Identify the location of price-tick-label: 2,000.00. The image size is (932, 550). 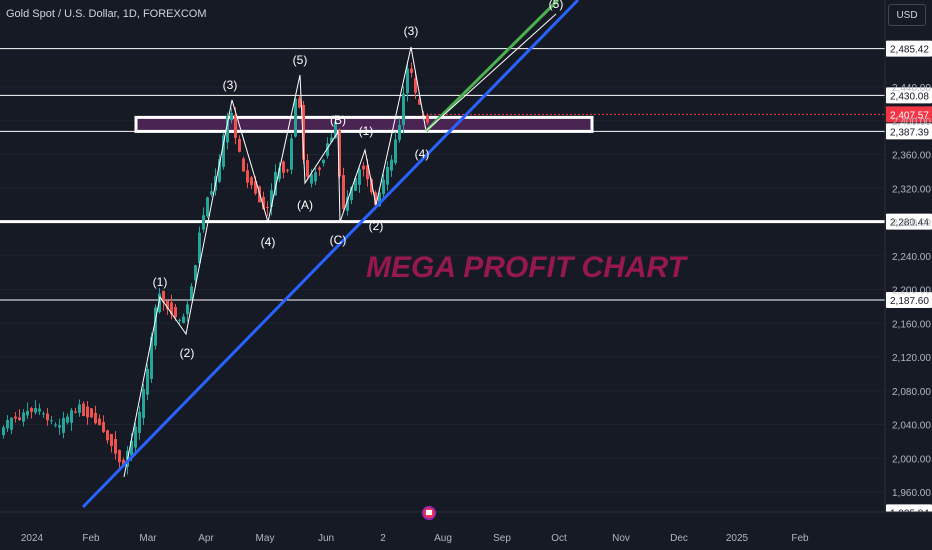
(911, 459).